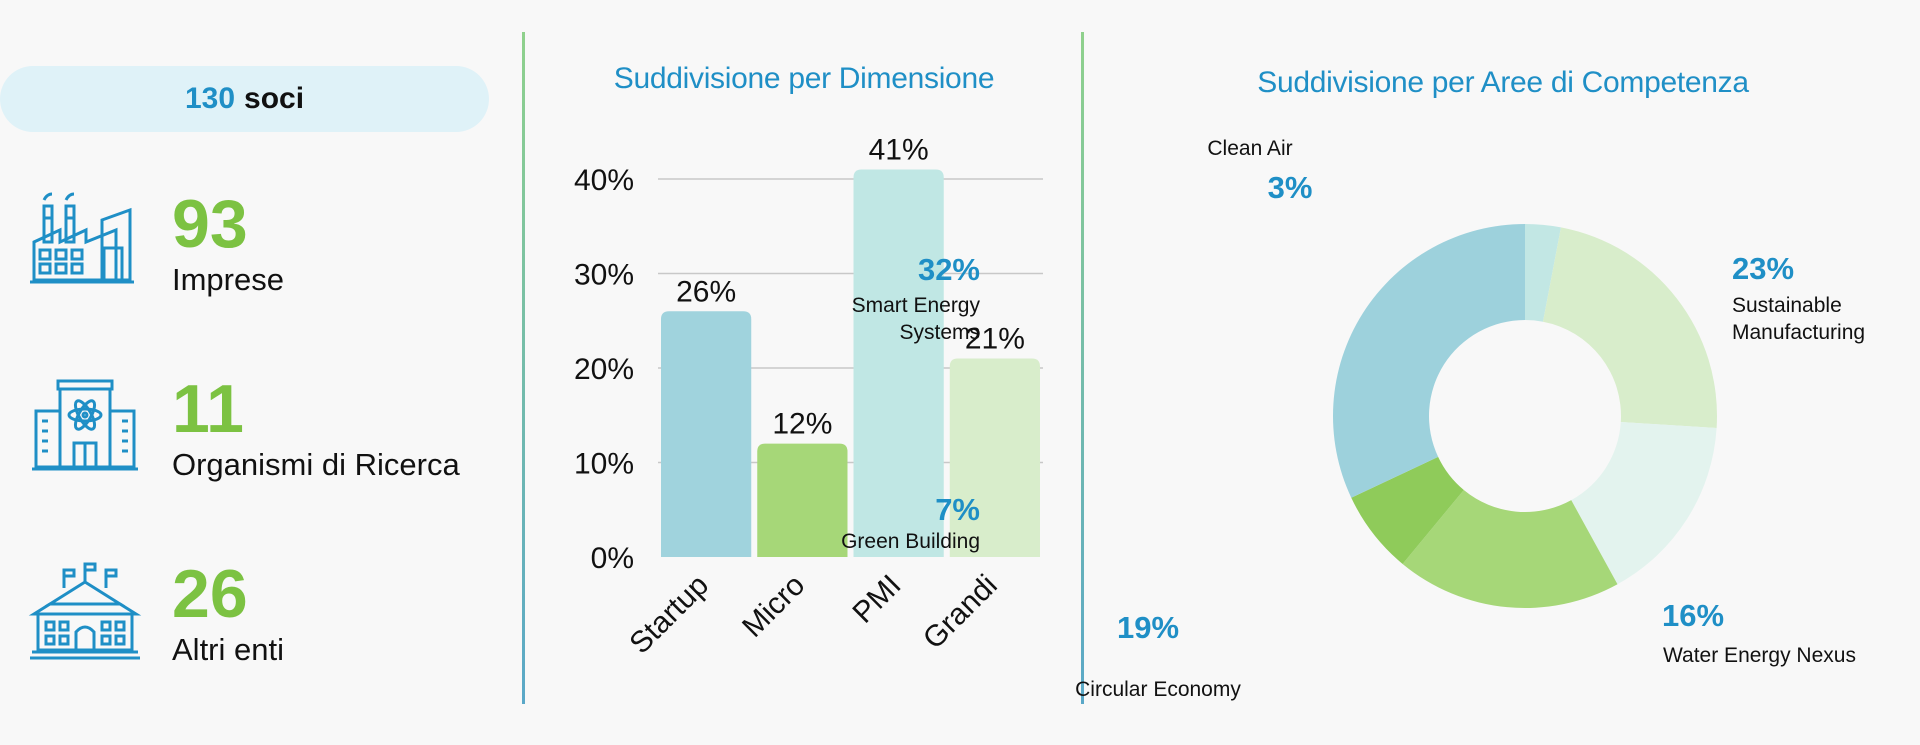  Describe the element at coordinates (604, 369) in the screenshot. I see `y-tick-label: 20%` at that location.